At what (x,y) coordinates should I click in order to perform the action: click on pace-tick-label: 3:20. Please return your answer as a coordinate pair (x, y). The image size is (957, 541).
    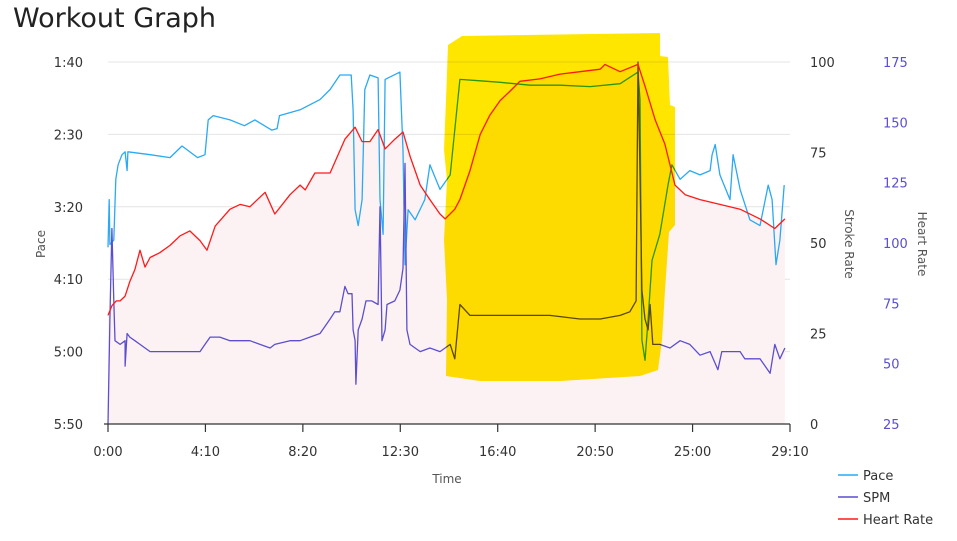
    Looking at the image, I should click on (68, 208).